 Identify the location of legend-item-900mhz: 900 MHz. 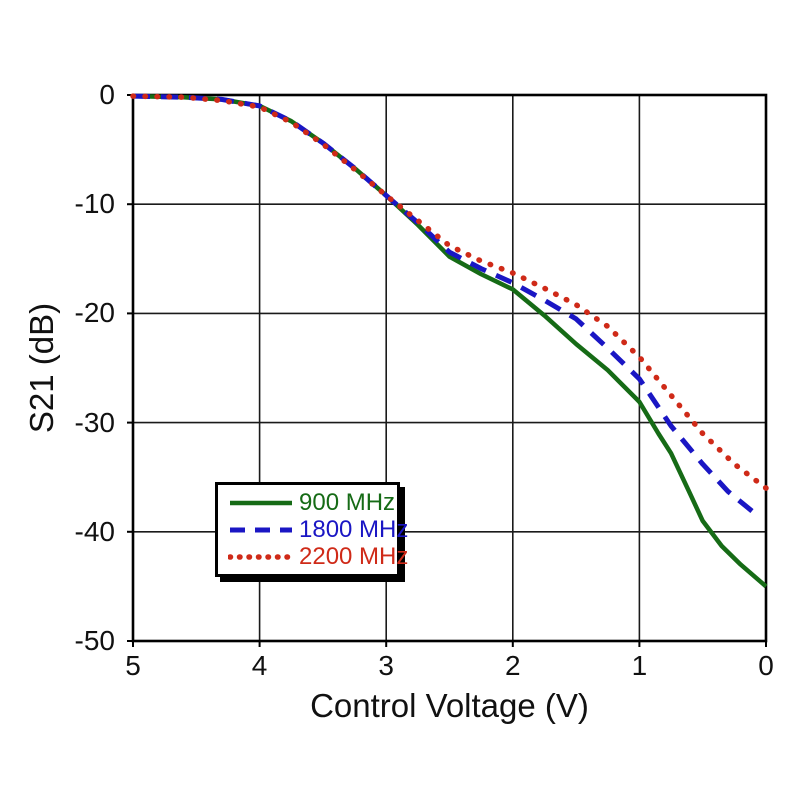
(312, 502).